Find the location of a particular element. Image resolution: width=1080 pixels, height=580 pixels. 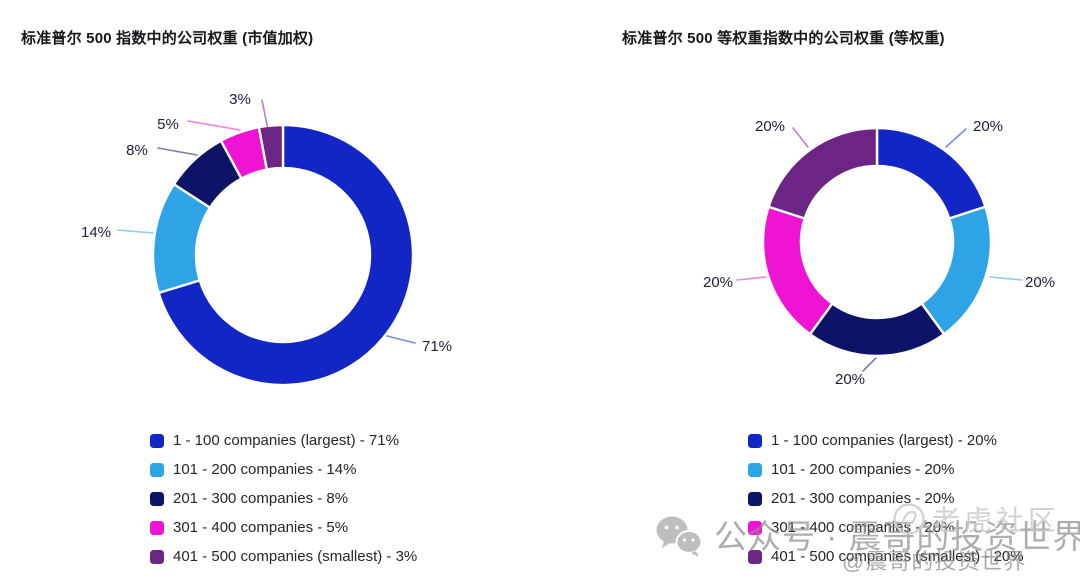

legend-item: 1 - 100 companies (largest) - 20% is located at coordinates (886, 440).